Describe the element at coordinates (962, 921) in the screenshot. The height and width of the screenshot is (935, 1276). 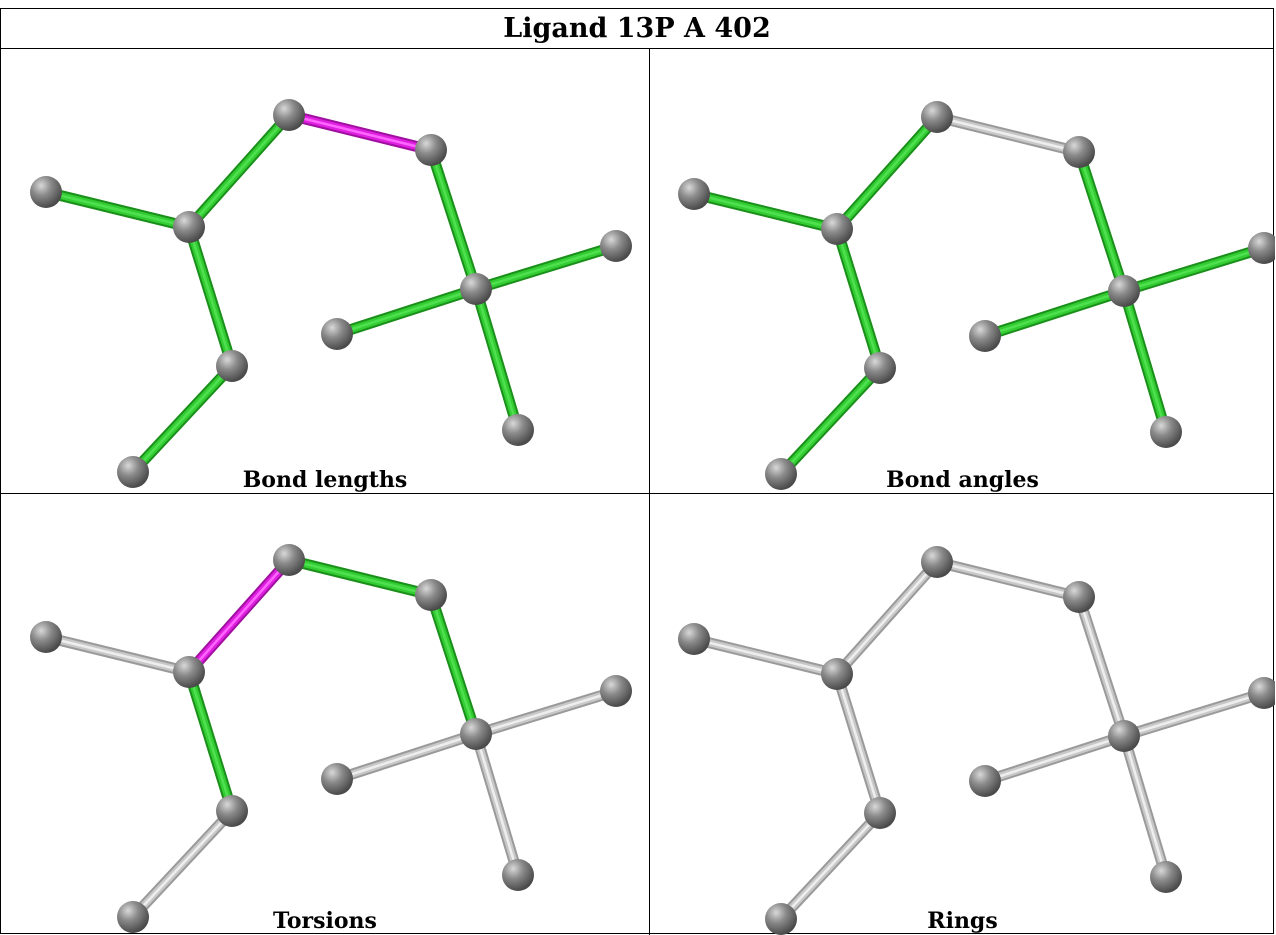
I see `panel-caption-rings: Rings` at that location.